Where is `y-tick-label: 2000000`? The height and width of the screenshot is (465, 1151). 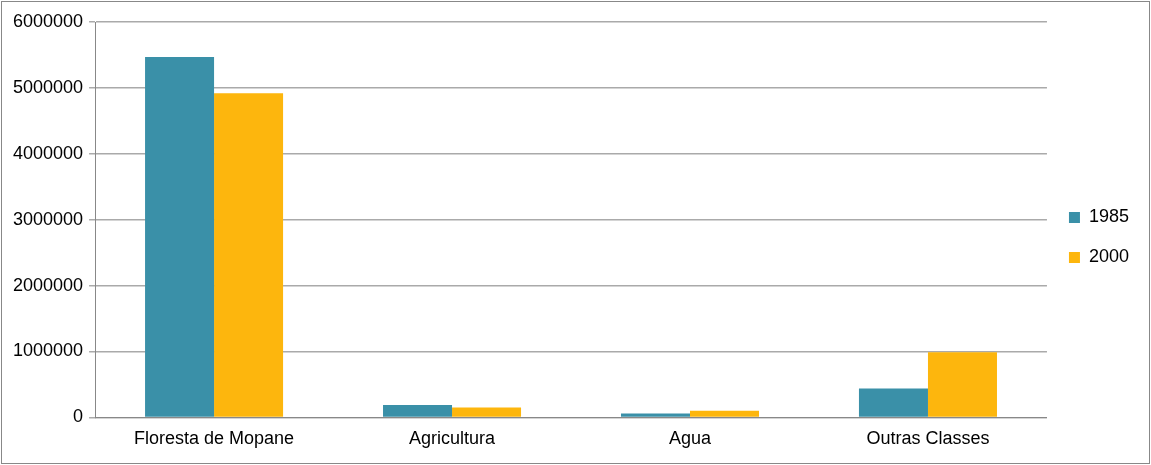
y-tick-label: 2000000 is located at coordinates (48, 284).